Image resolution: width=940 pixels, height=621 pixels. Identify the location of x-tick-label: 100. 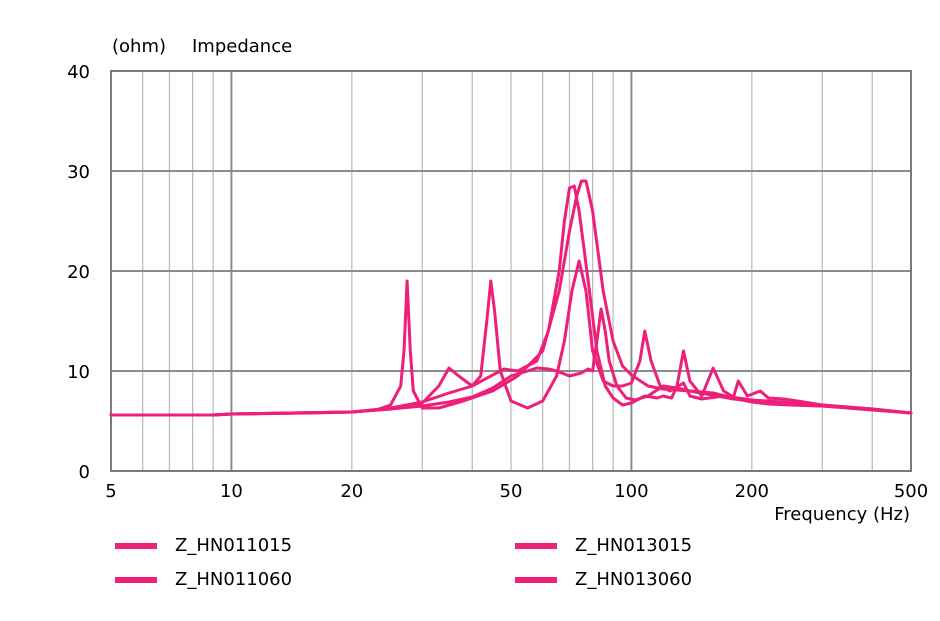
(631, 491).